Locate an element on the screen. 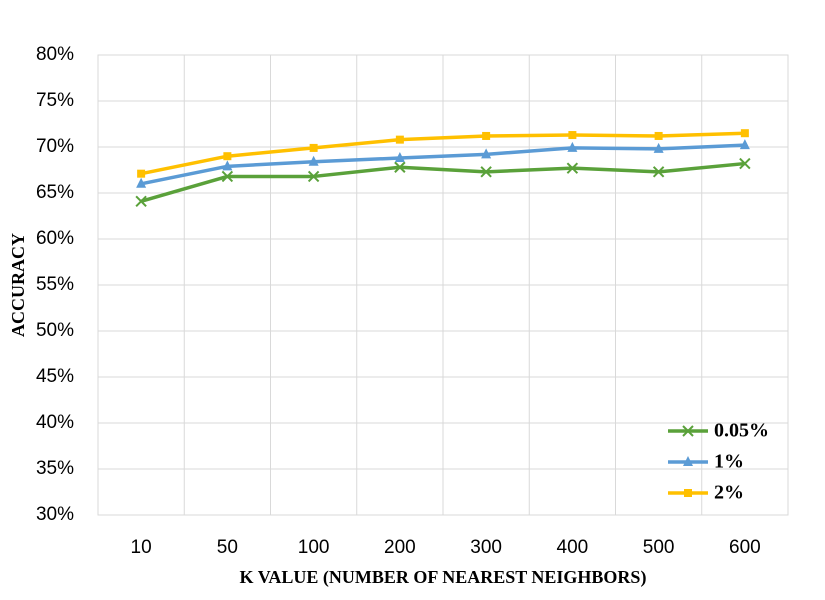 This screenshot has height=600, width=825. y-tick-label: 40% is located at coordinates (55, 422).